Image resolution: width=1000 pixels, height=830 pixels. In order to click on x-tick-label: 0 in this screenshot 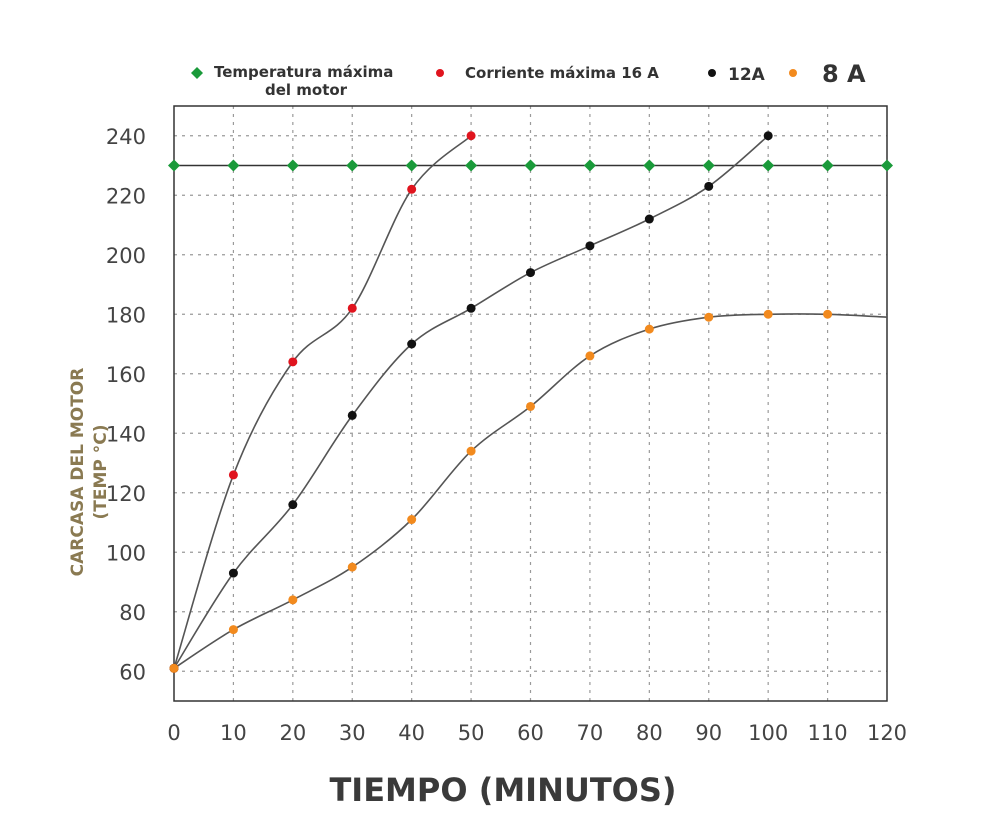, I will do `click(173, 733)`.